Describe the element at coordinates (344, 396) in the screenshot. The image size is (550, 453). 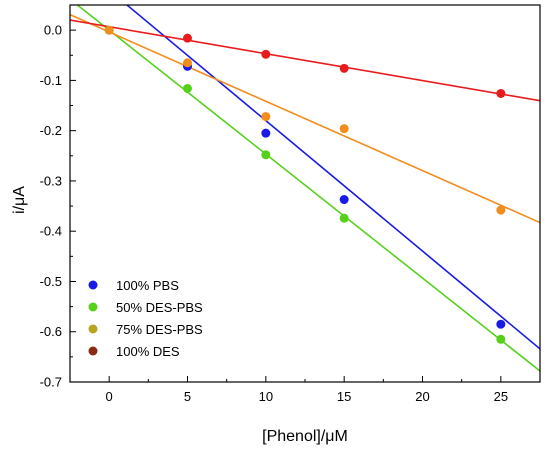
I see `x-tick-label: 15` at that location.